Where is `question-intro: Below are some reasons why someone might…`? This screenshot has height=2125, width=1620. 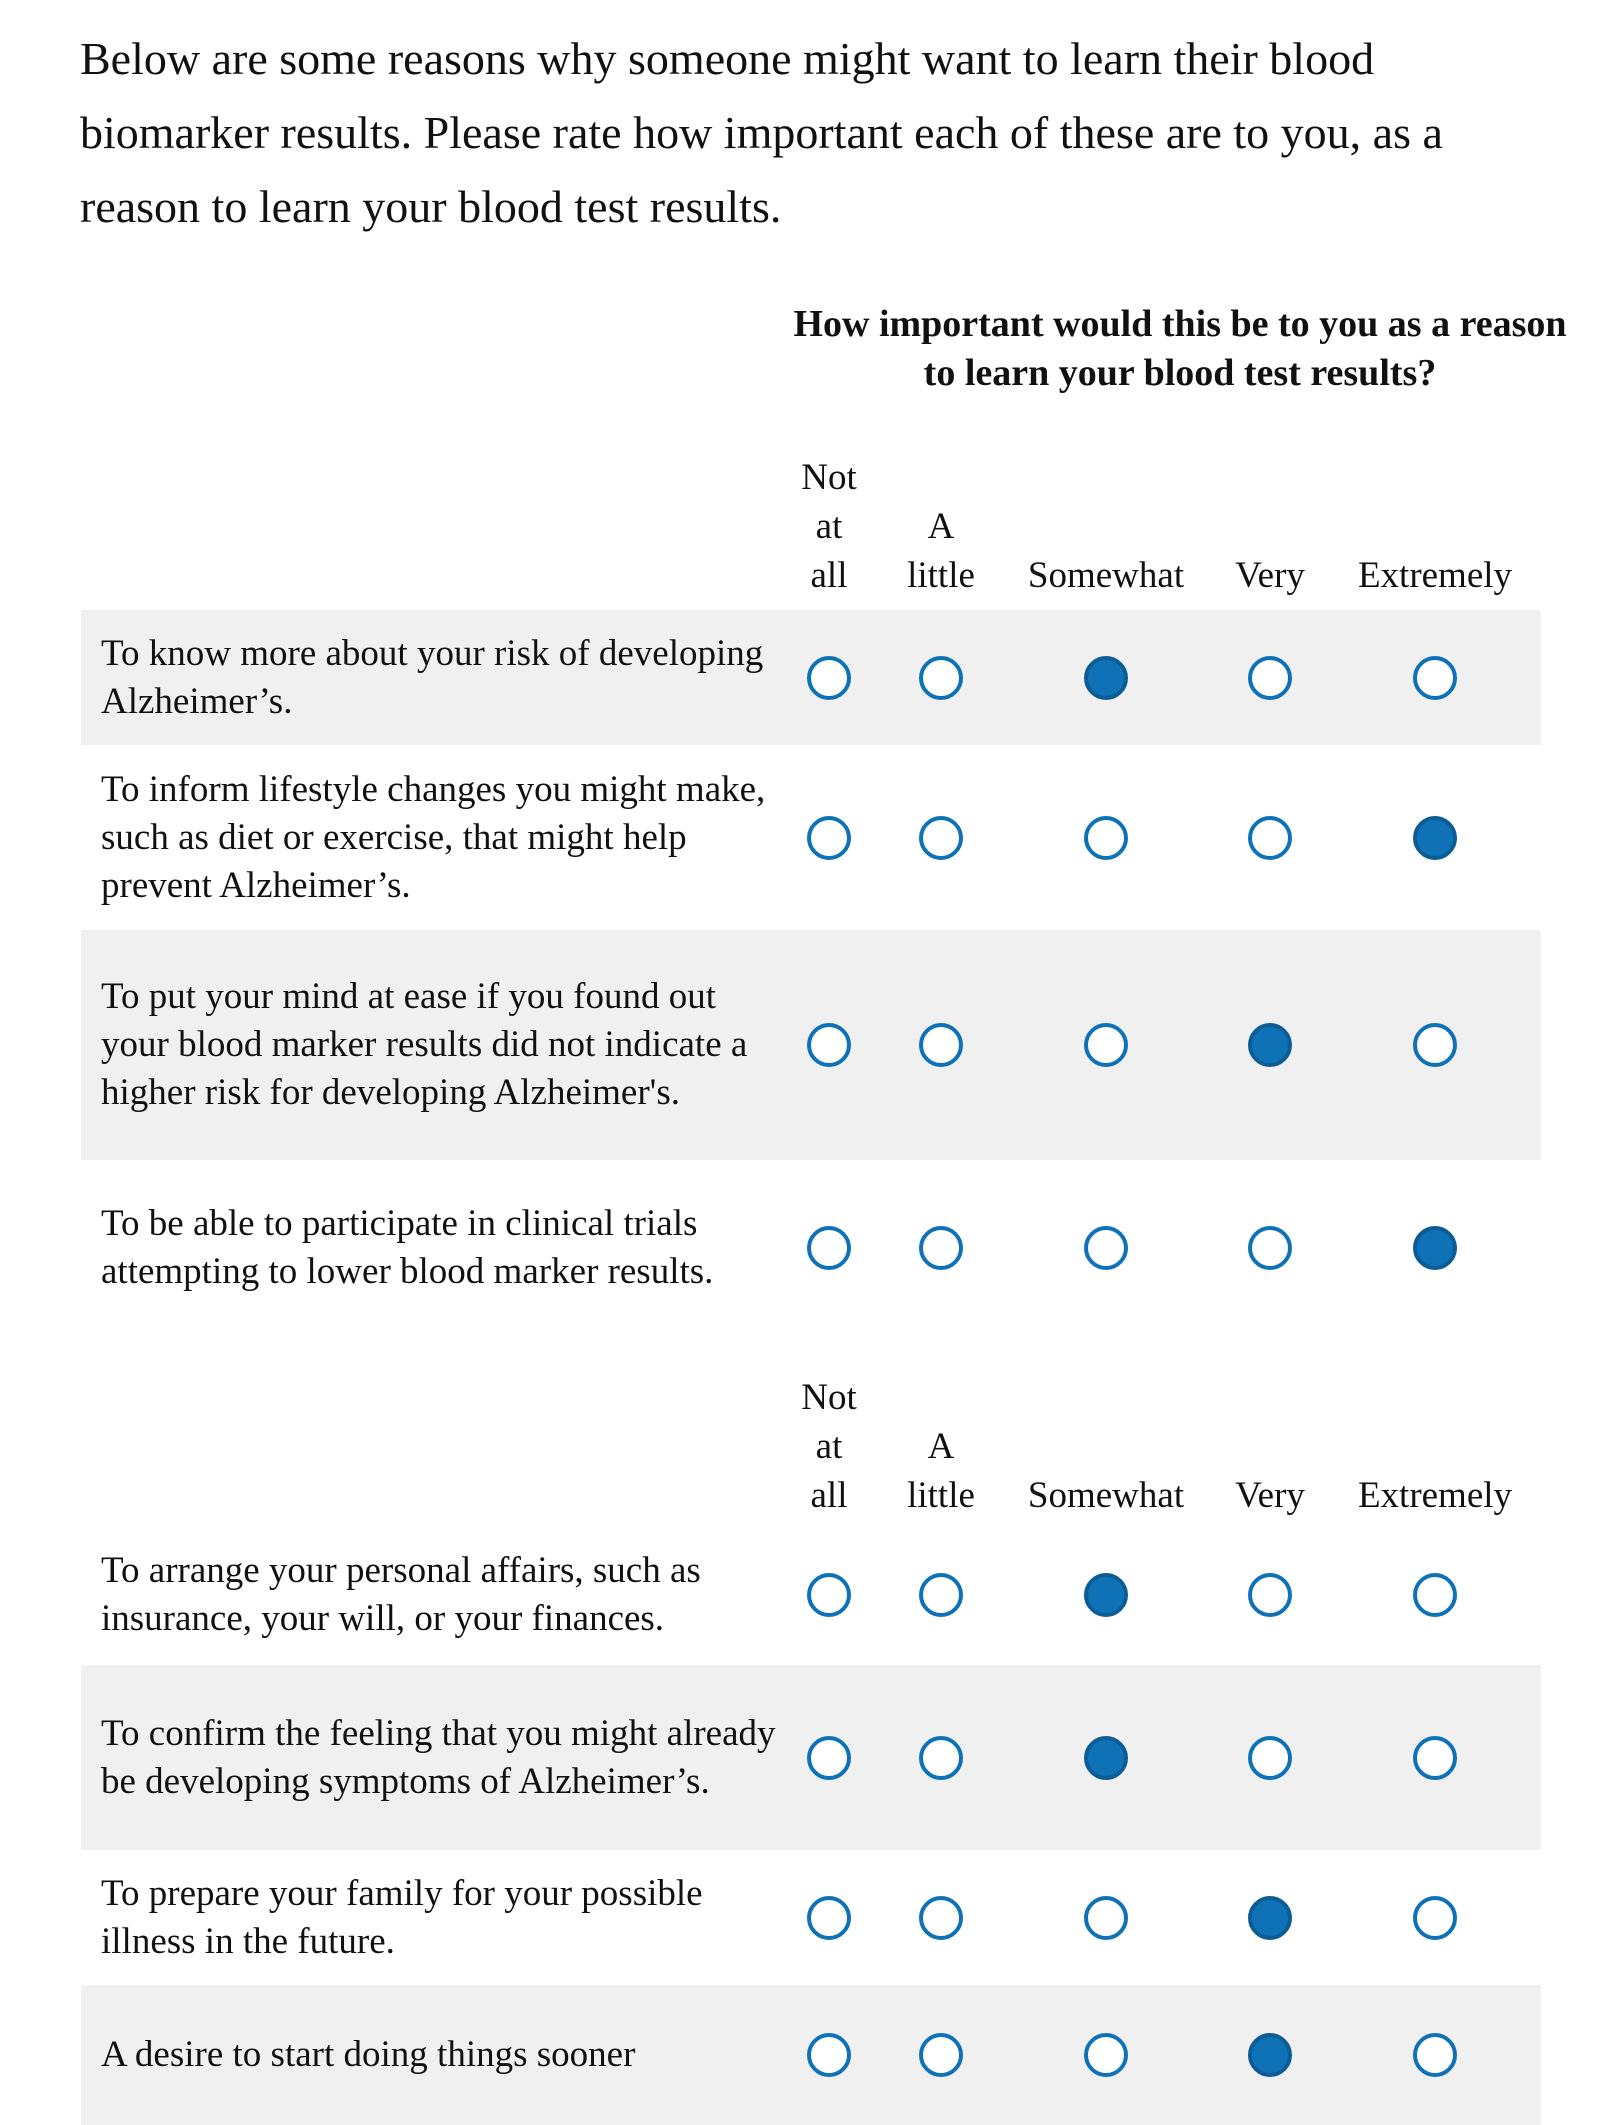 question-intro: Below are some reasons why someone might… is located at coordinates (761, 132).